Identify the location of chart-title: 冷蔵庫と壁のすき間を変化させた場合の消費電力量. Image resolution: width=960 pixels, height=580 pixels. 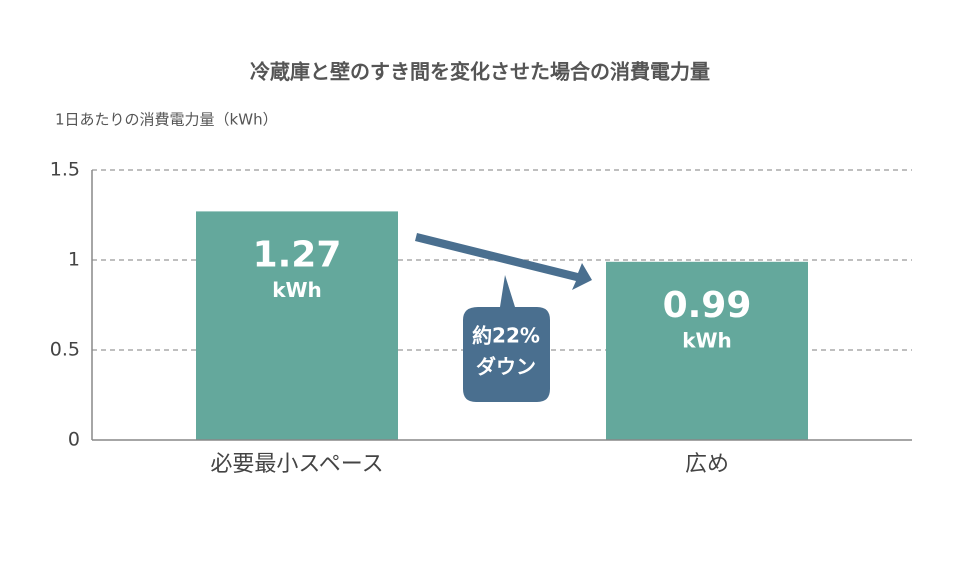
(480, 72).